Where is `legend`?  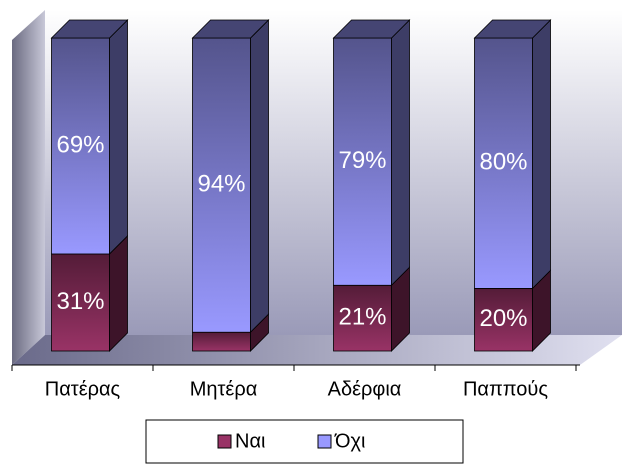
legend is located at coordinates (304, 441).